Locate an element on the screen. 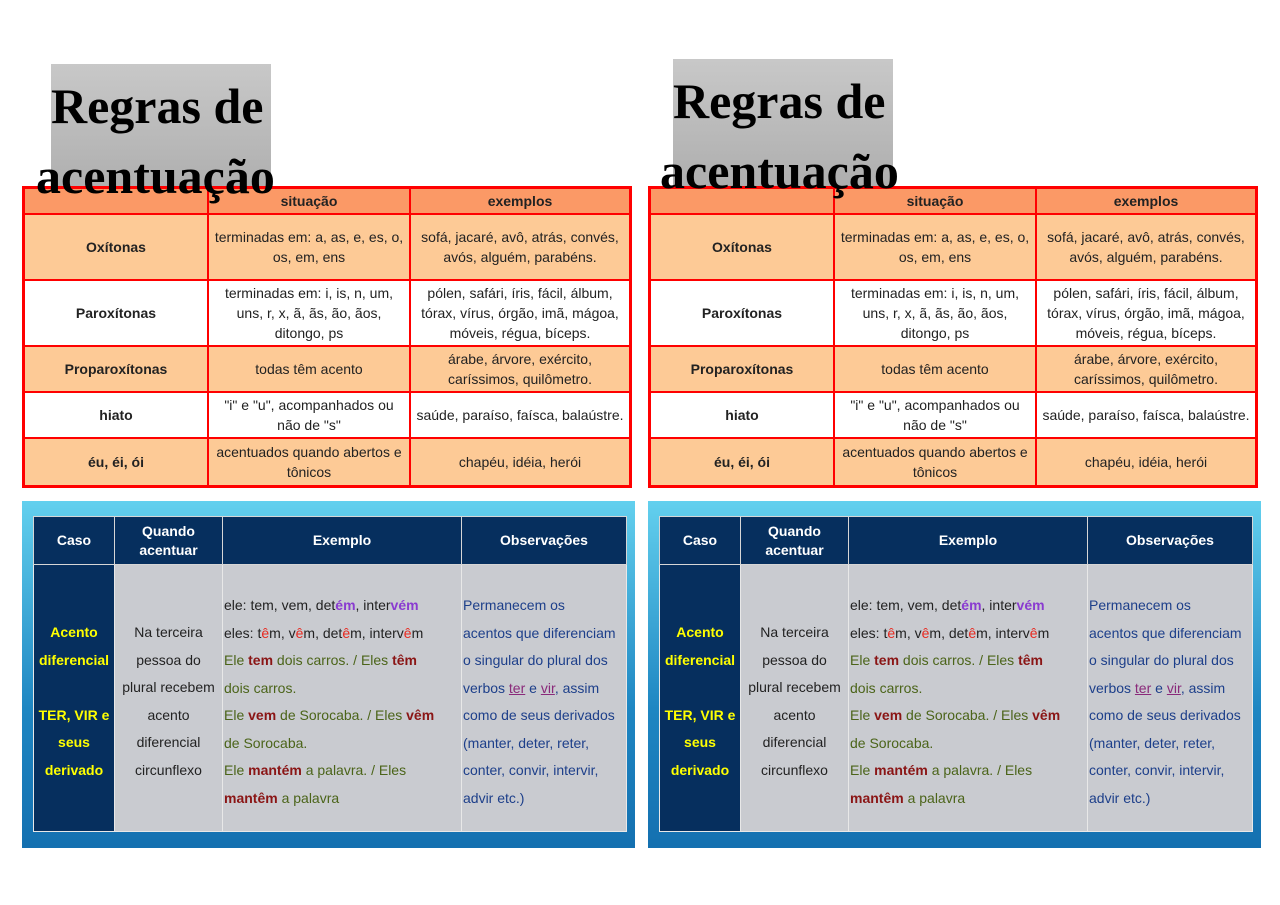 The image size is (1280, 905). text-segment: verbos is located at coordinates (486, 687).